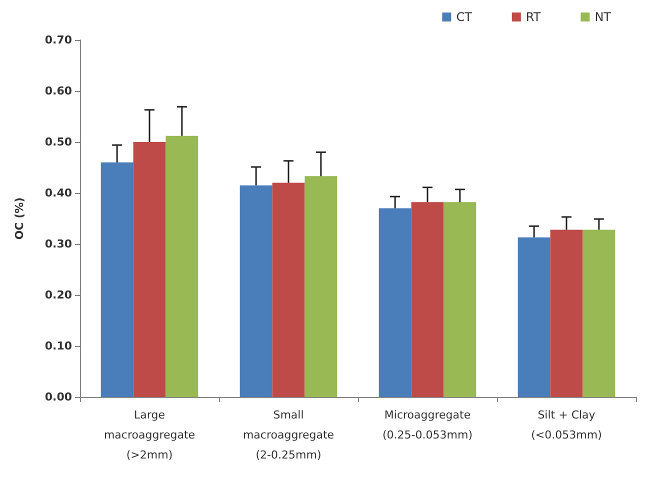 The height and width of the screenshot is (489, 646). I want to click on legend-label: RT, so click(534, 17).